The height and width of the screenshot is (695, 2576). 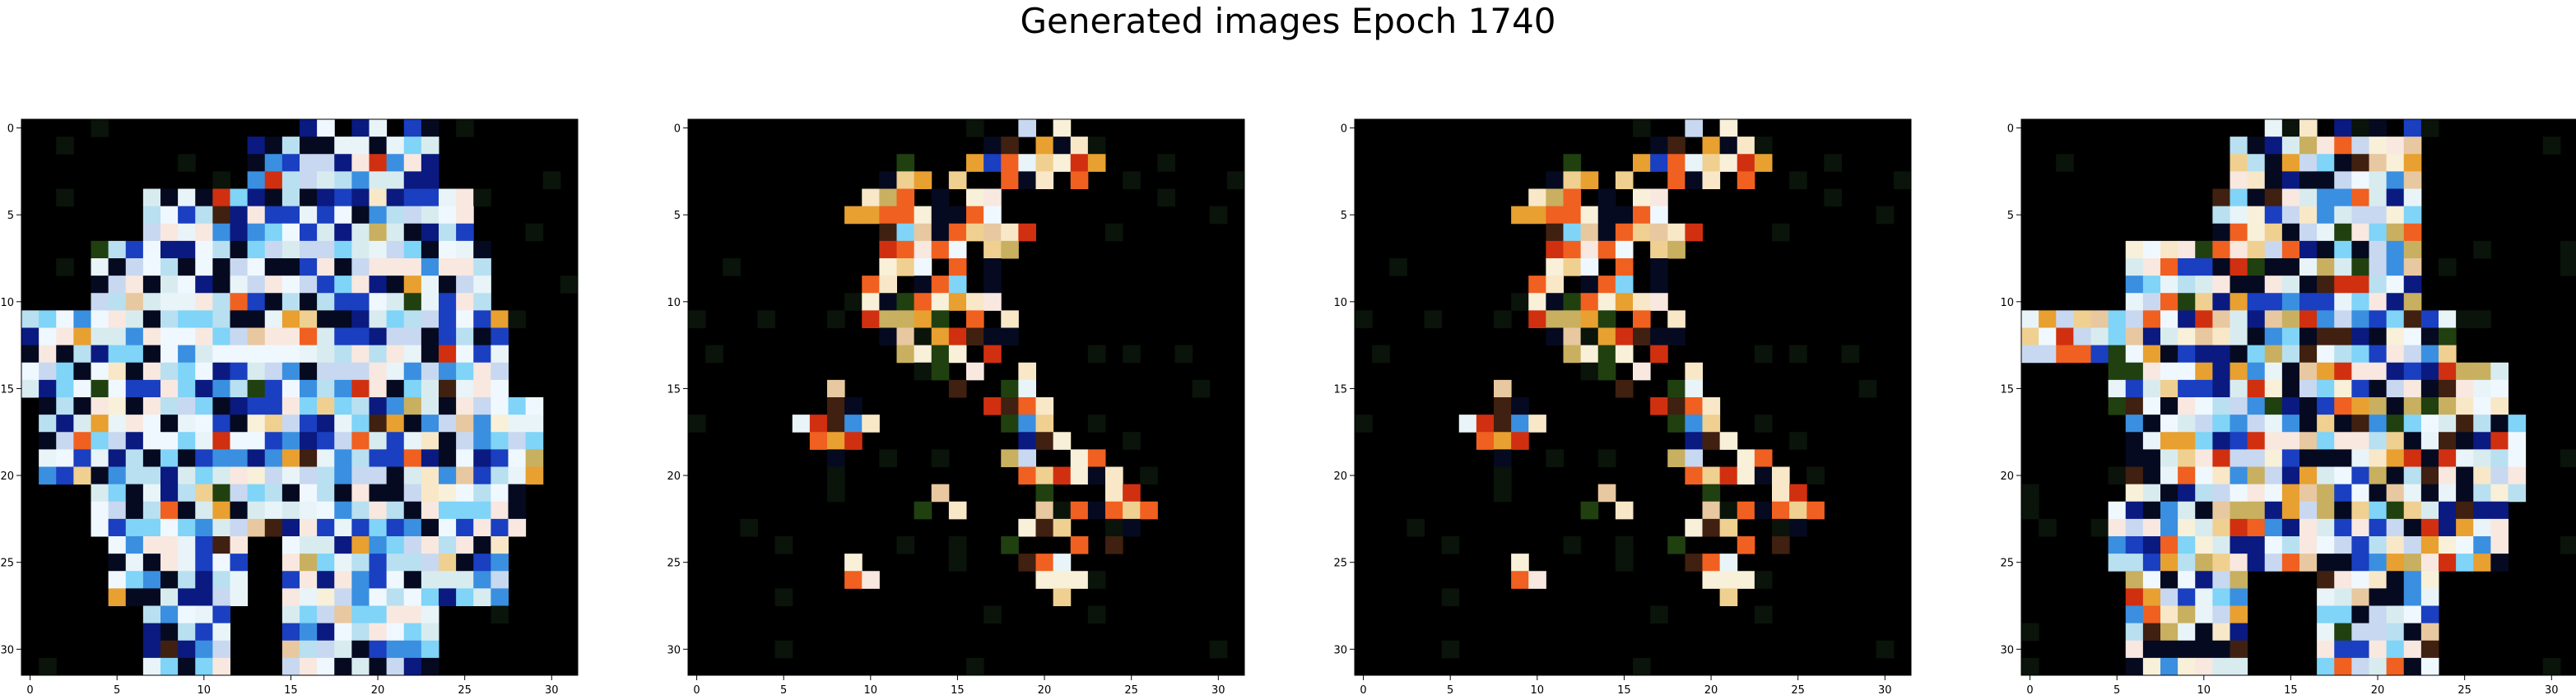 What do you see at coordinates (7, 303) in the screenshot?
I see `y-tick-label: 10` at bounding box center [7, 303].